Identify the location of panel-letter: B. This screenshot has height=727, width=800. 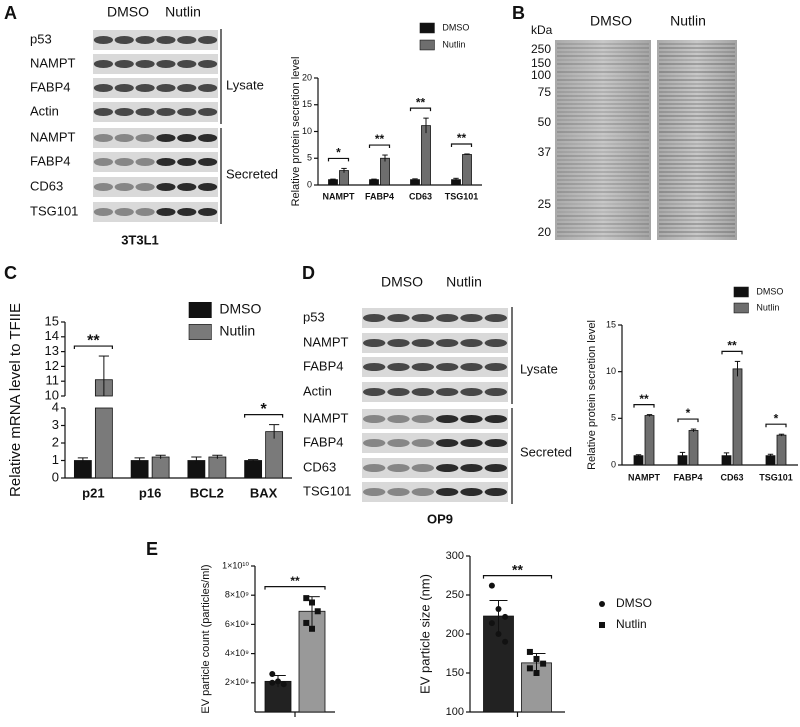
(518, 13).